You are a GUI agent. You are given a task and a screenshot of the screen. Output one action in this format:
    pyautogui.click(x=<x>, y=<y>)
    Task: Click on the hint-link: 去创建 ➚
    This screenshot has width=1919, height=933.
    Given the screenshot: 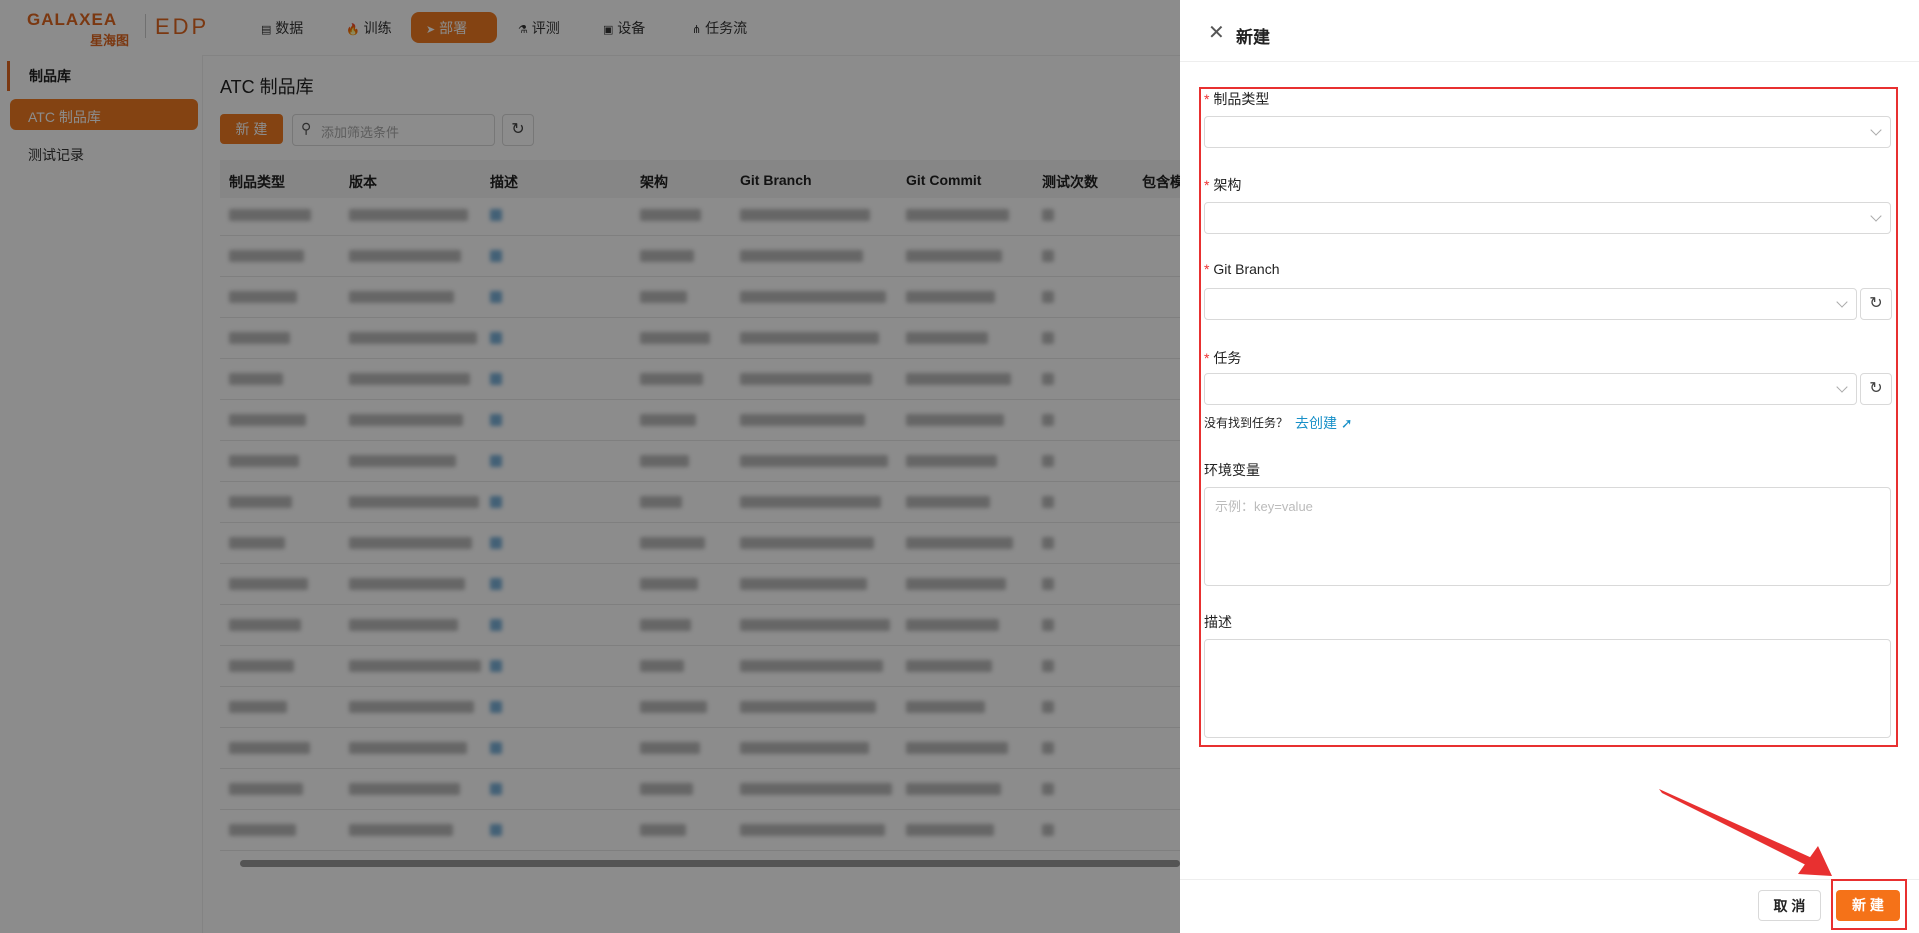 What is the action you would take?
    pyautogui.click(x=1324, y=423)
    